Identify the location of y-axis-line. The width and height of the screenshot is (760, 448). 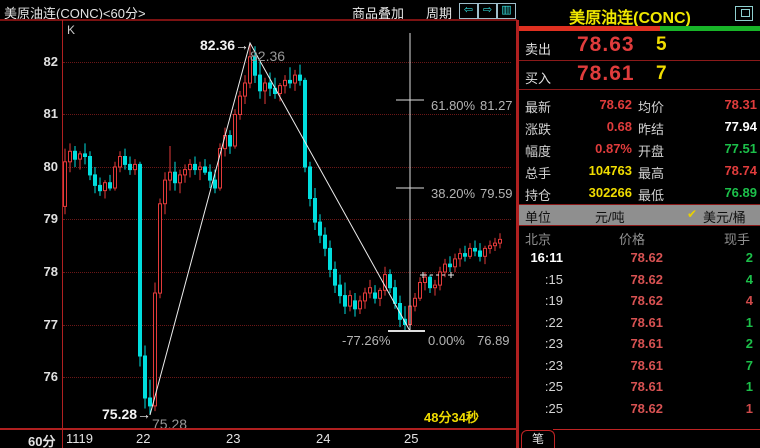
(62, 234).